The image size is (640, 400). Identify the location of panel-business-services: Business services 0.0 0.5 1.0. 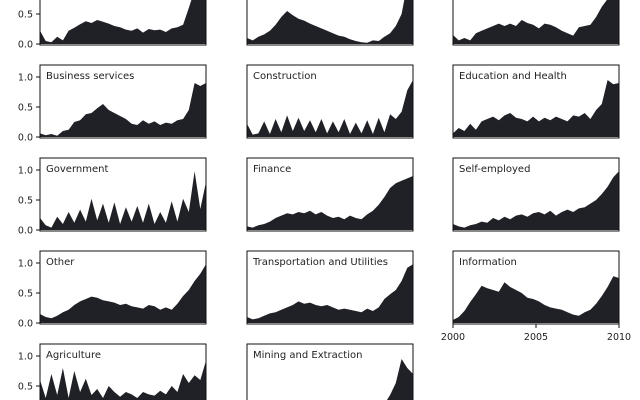
(112, 104).